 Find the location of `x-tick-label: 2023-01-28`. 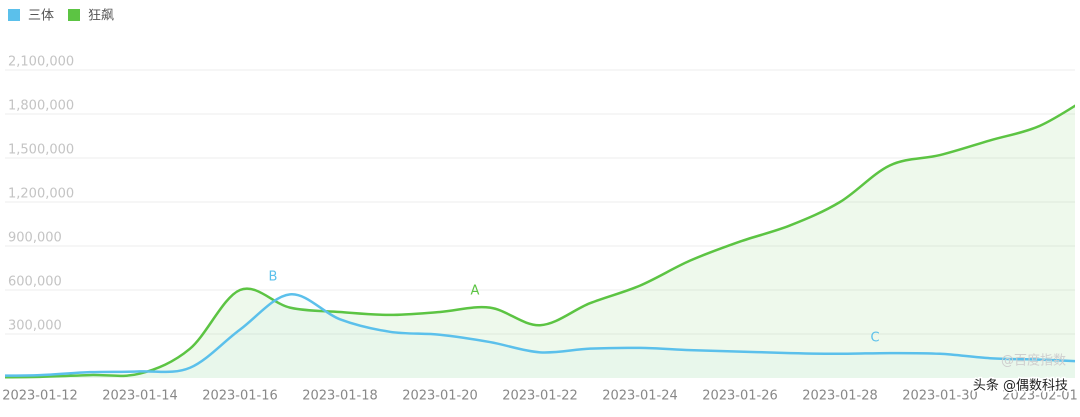

x-tick-label: 2023-01-28 is located at coordinates (840, 396).